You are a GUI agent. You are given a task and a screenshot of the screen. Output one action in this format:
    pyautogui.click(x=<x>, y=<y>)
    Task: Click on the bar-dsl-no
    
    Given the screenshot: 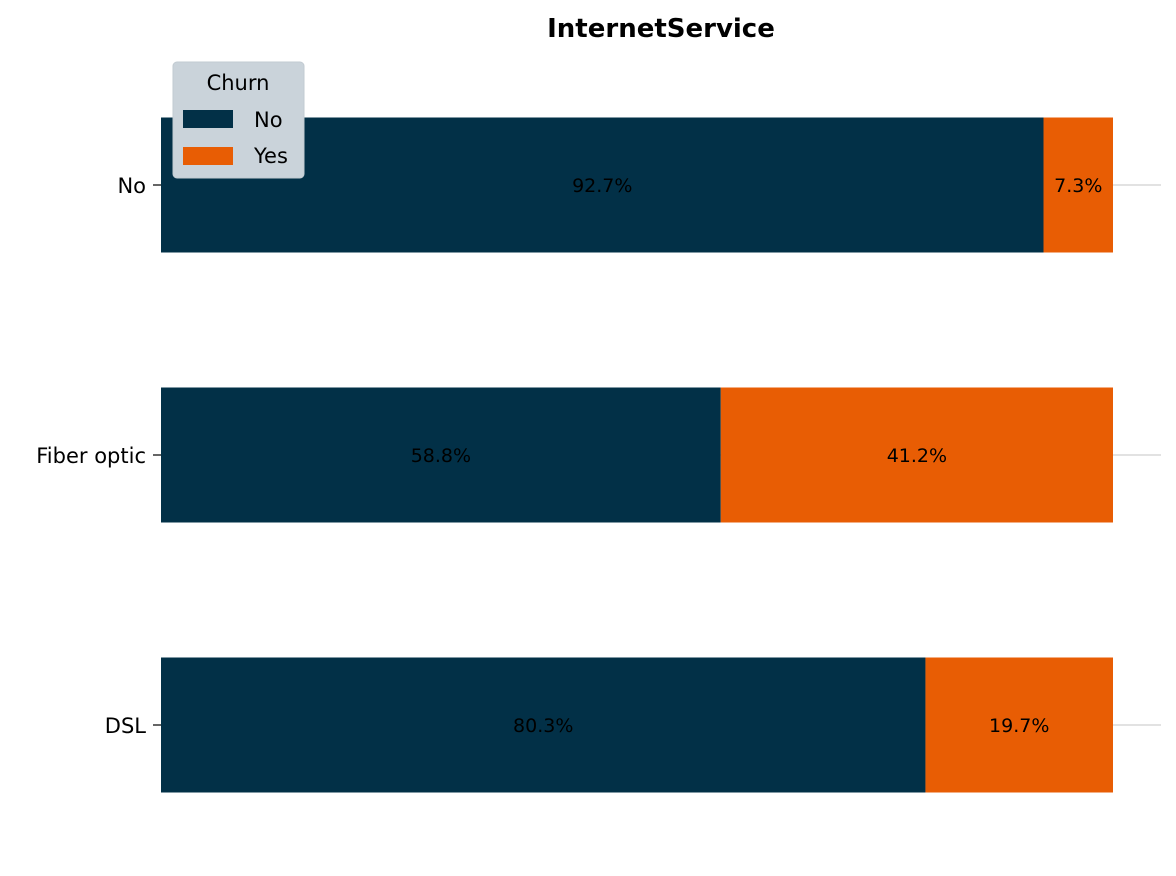 What is the action you would take?
    pyautogui.click(x=543, y=725)
    